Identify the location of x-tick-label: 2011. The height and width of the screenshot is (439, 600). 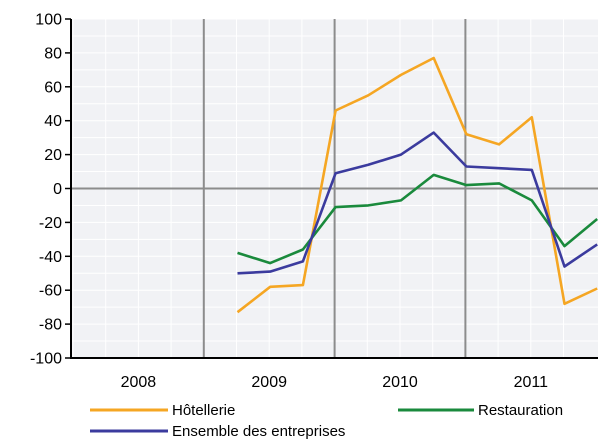
(531, 382).